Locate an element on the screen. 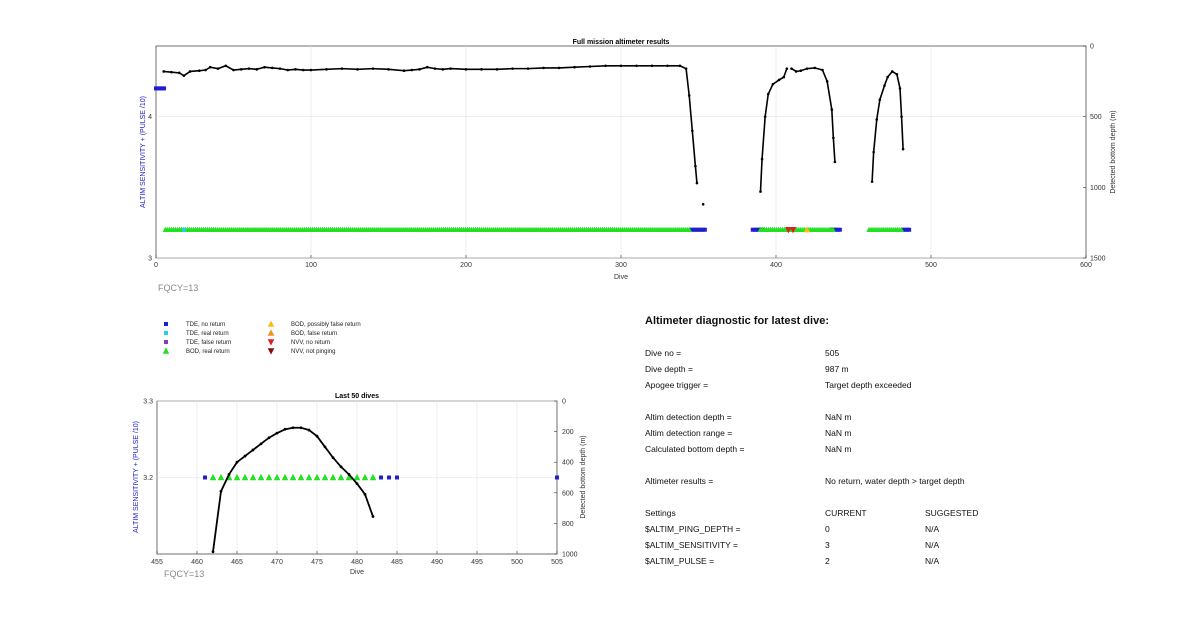 The width and height of the screenshot is (1200, 622). bottom-x-tick-label: 490 is located at coordinates (437, 562).